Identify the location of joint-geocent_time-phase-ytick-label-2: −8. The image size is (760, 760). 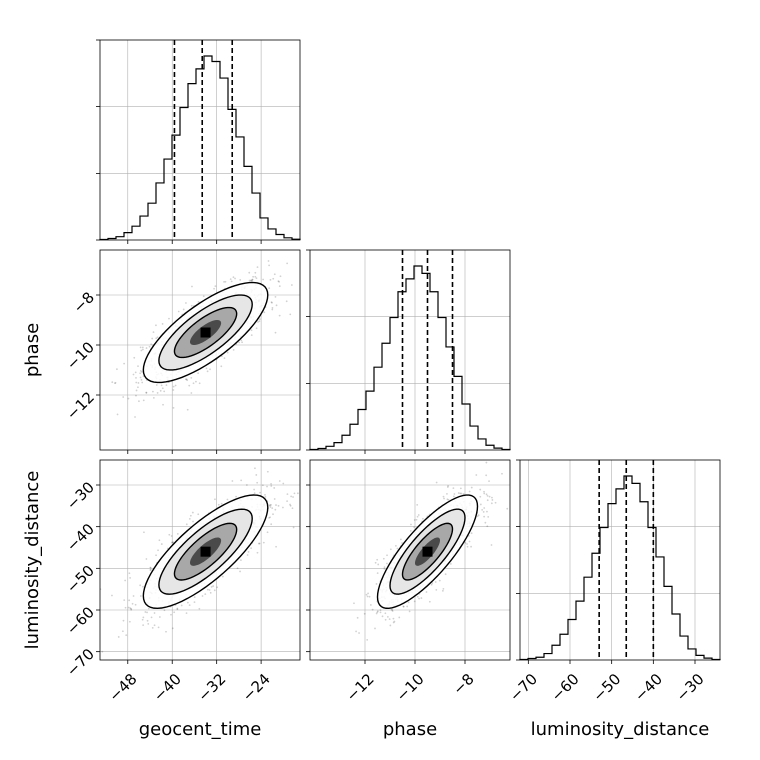
(84, 302).